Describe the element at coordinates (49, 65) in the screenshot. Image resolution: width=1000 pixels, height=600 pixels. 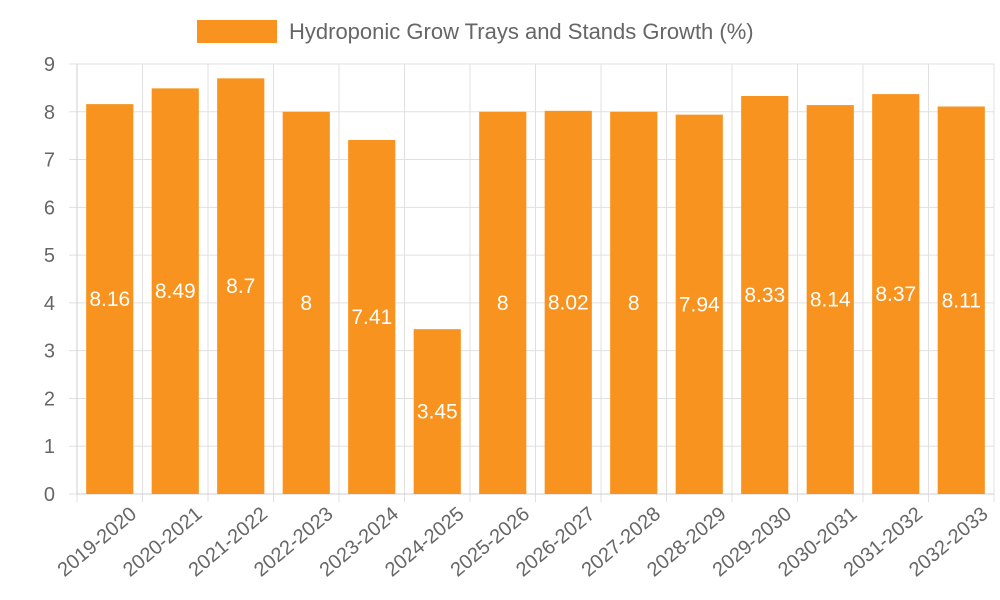
I see `y-tick-label: 9` at that location.